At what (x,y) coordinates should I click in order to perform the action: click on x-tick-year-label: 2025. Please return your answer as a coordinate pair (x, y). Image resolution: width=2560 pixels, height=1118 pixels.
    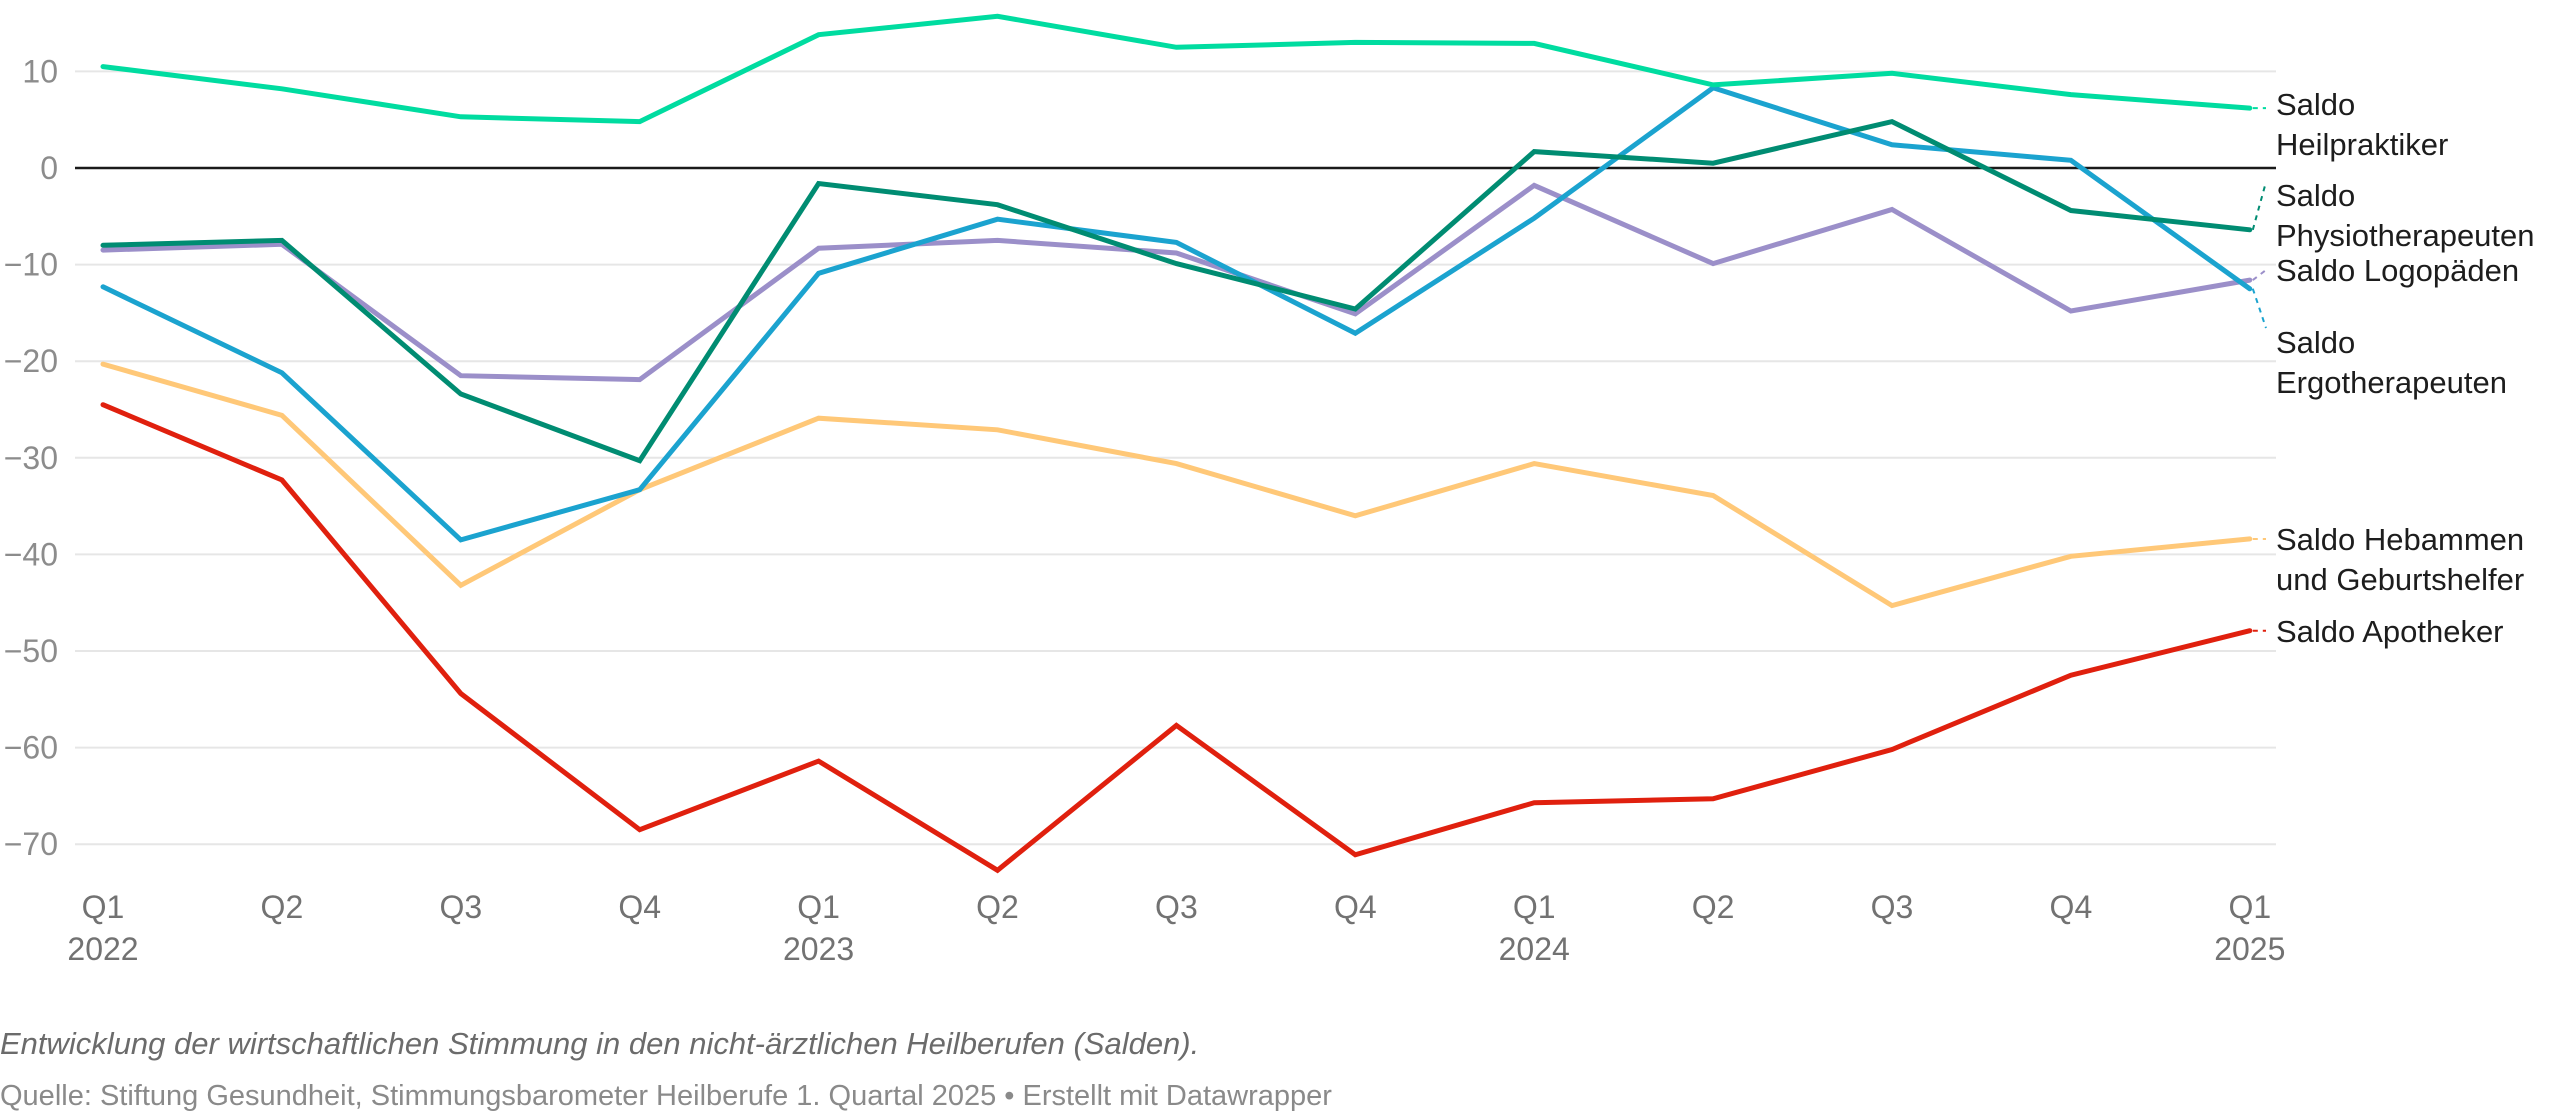
    Looking at the image, I should click on (2249, 949).